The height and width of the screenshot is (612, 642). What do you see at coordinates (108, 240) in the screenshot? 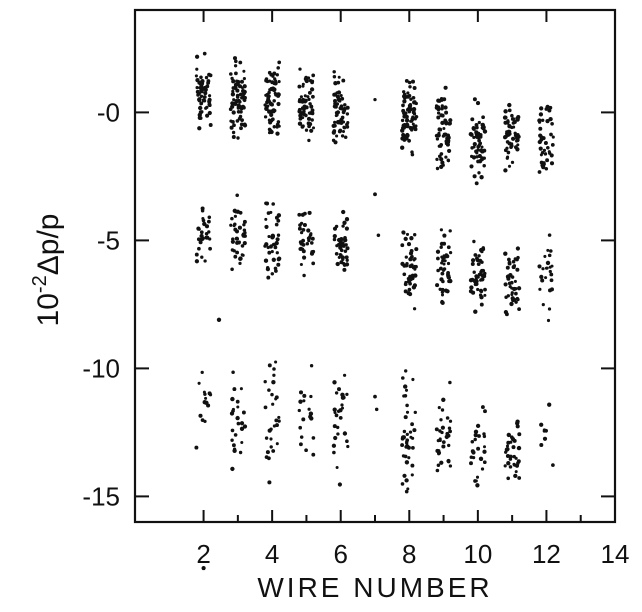
I see `y-tick-label: -5` at bounding box center [108, 240].